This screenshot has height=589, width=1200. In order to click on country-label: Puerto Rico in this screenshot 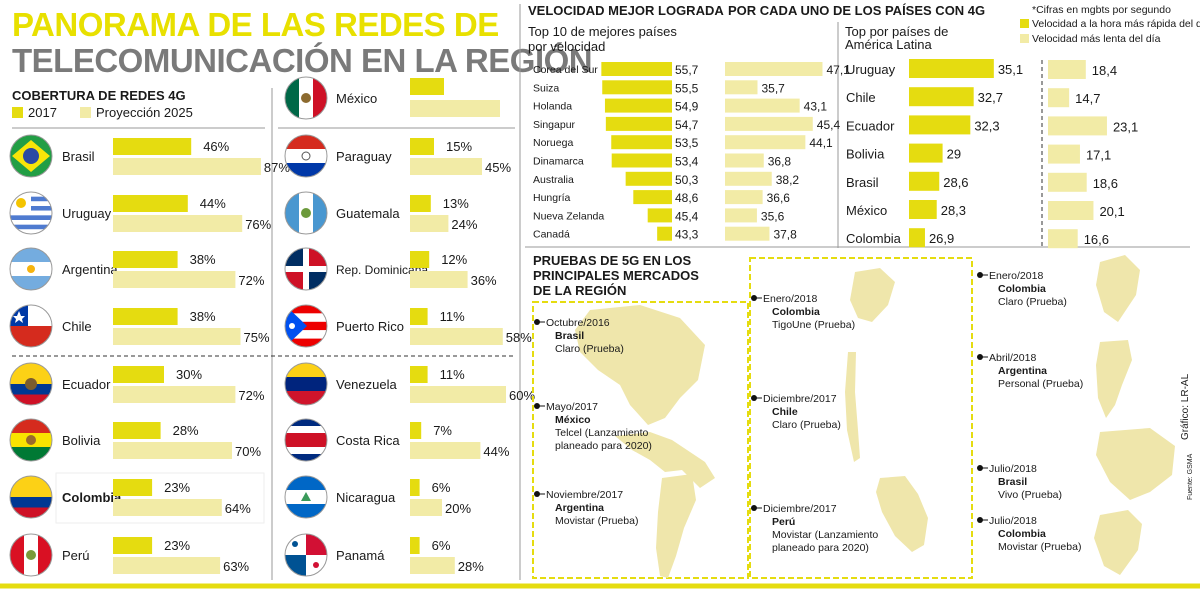, I will do `click(370, 326)`.